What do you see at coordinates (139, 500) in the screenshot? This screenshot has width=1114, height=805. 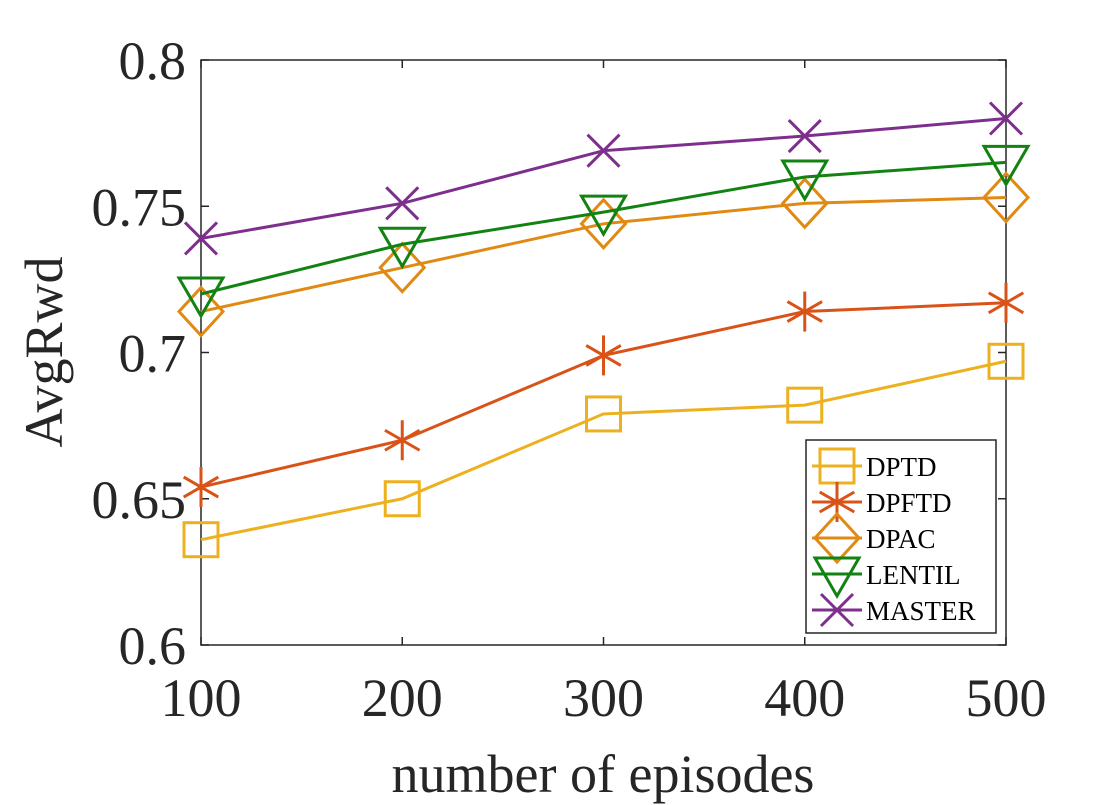 I see `y-tick-label: 0.65` at bounding box center [139, 500].